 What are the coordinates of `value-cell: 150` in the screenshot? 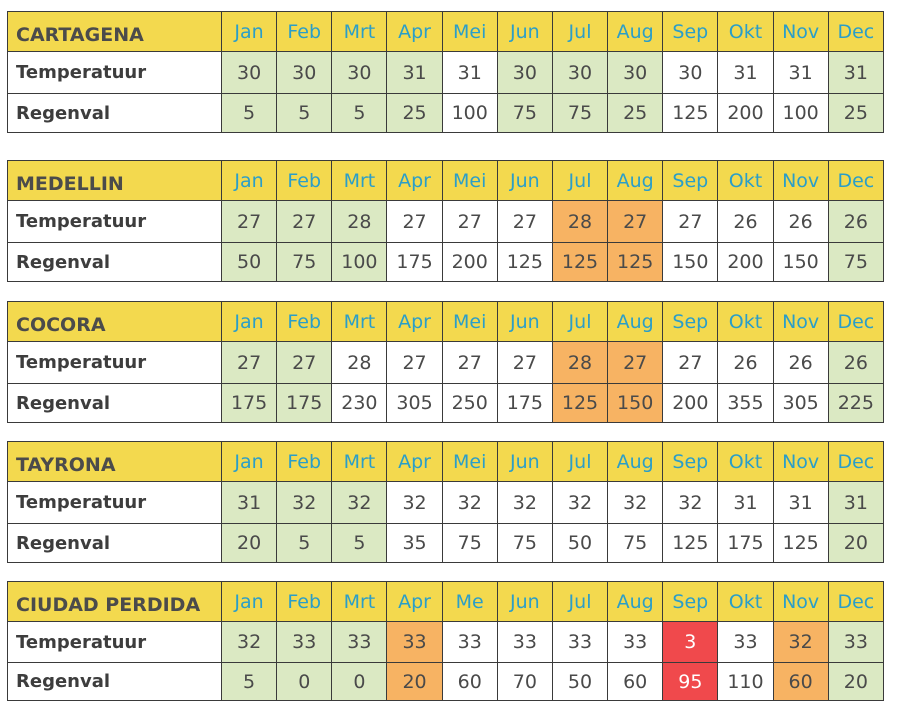 It's located at (635, 403).